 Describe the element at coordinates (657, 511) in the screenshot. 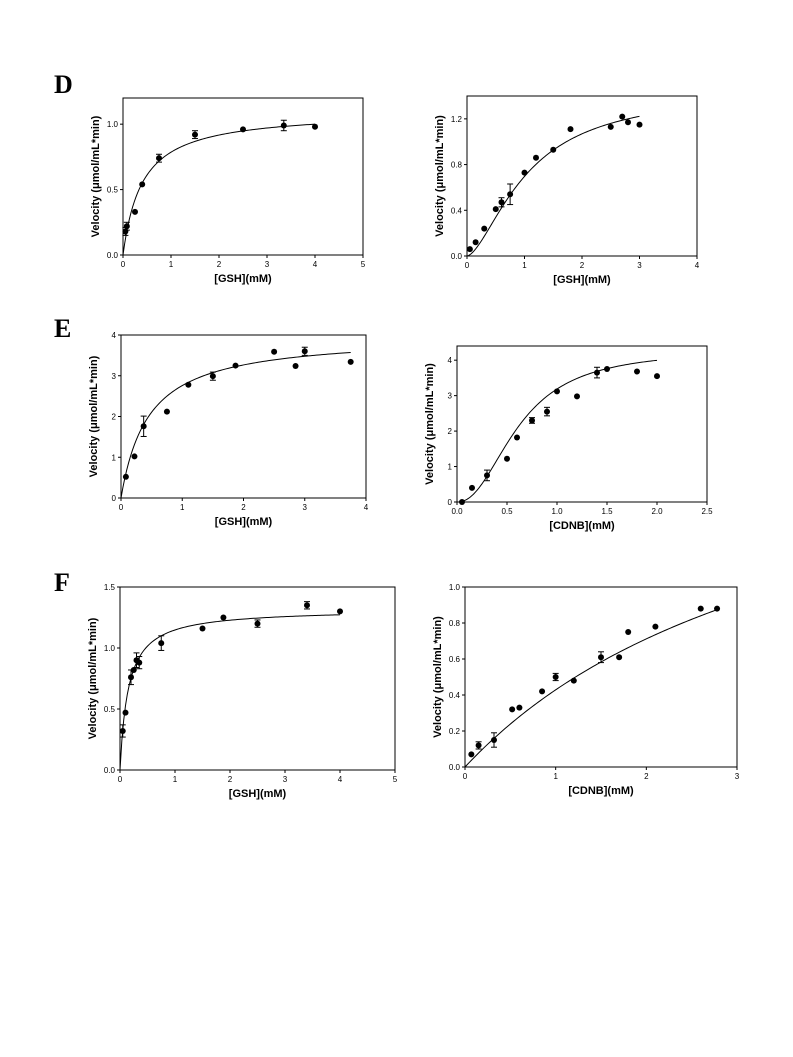

I see `x-tick-label: 2.0` at that location.